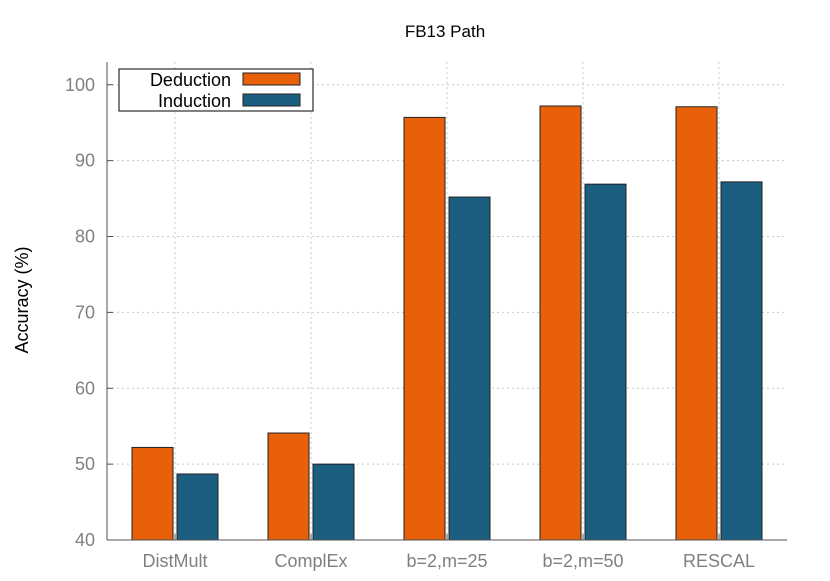 The width and height of the screenshot is (830, 581). What do you see at coordinates (80, 85) in the screenshot?
I see `y-tick-label: 100` at bounding box center [80, 85].